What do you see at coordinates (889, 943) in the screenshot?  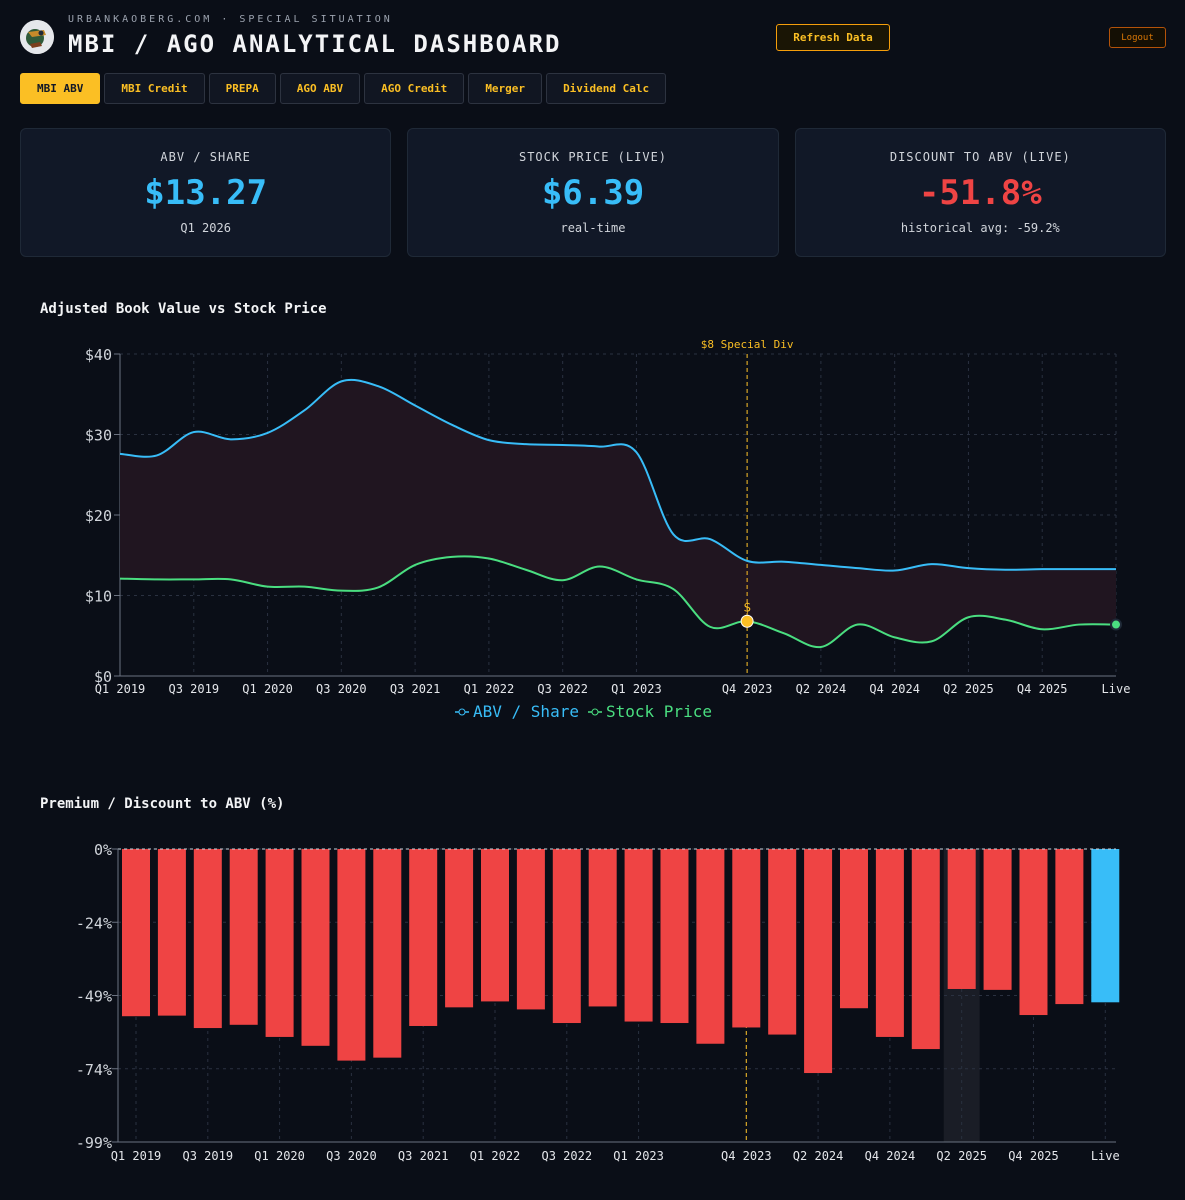 I see `bar-q4-2024` at bounding box center [889, 943].